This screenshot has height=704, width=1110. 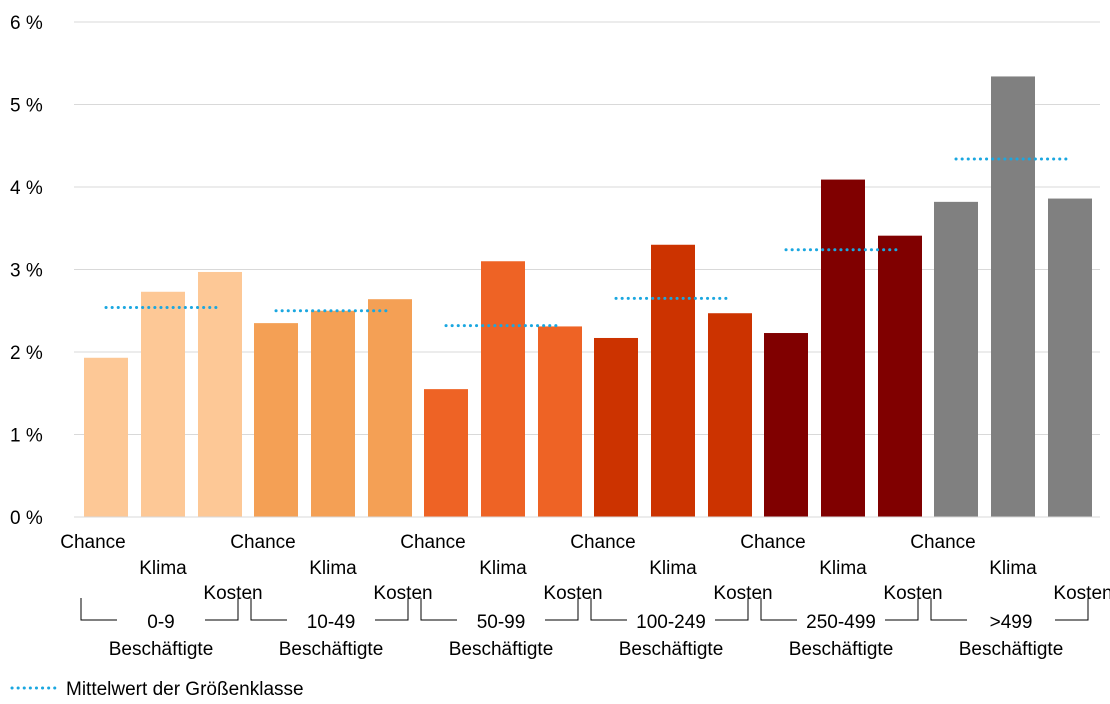 I want to click on y-axis-tick-labels: 0 % 1 % 2 % 3 % 4 % 5 % 6 %, so click(x=26, y=271).